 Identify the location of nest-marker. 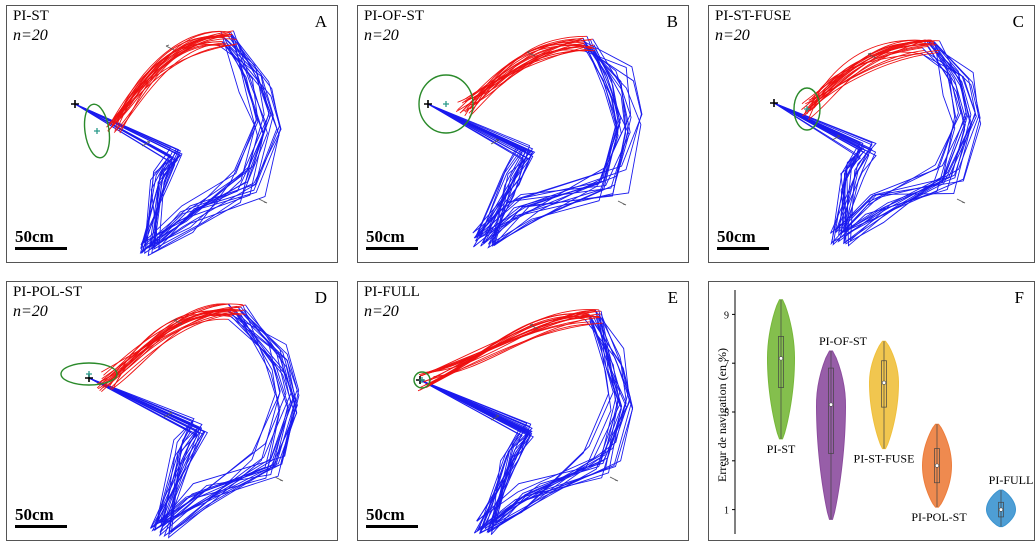
(428, 104).